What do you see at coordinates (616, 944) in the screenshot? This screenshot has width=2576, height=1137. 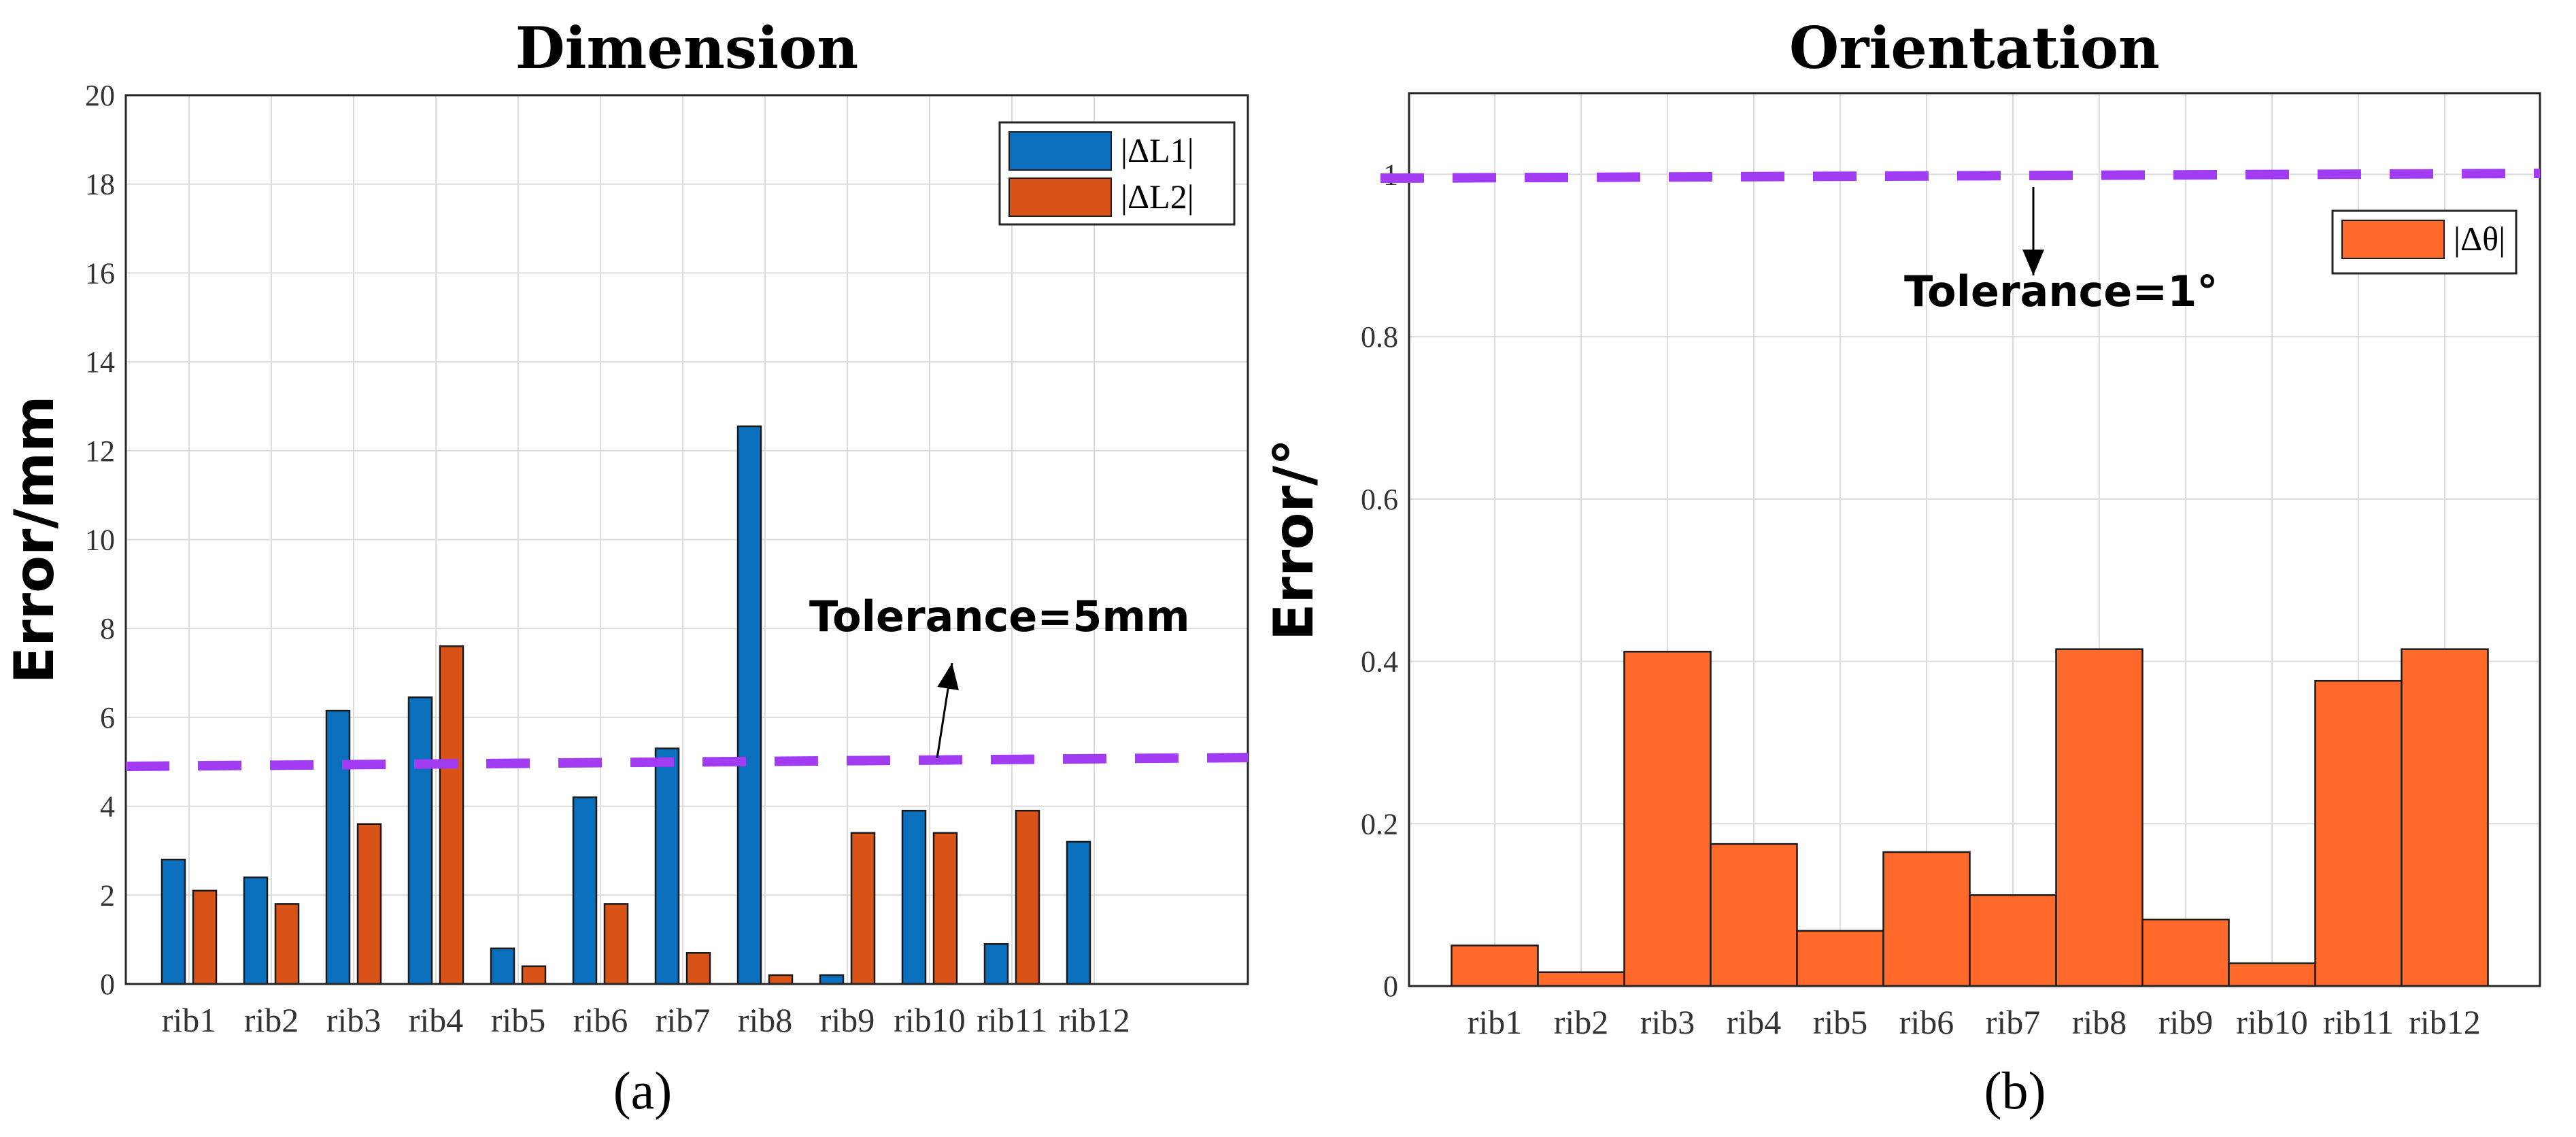 I see `bar-rib6-series2` at bounding box center [616, 944].